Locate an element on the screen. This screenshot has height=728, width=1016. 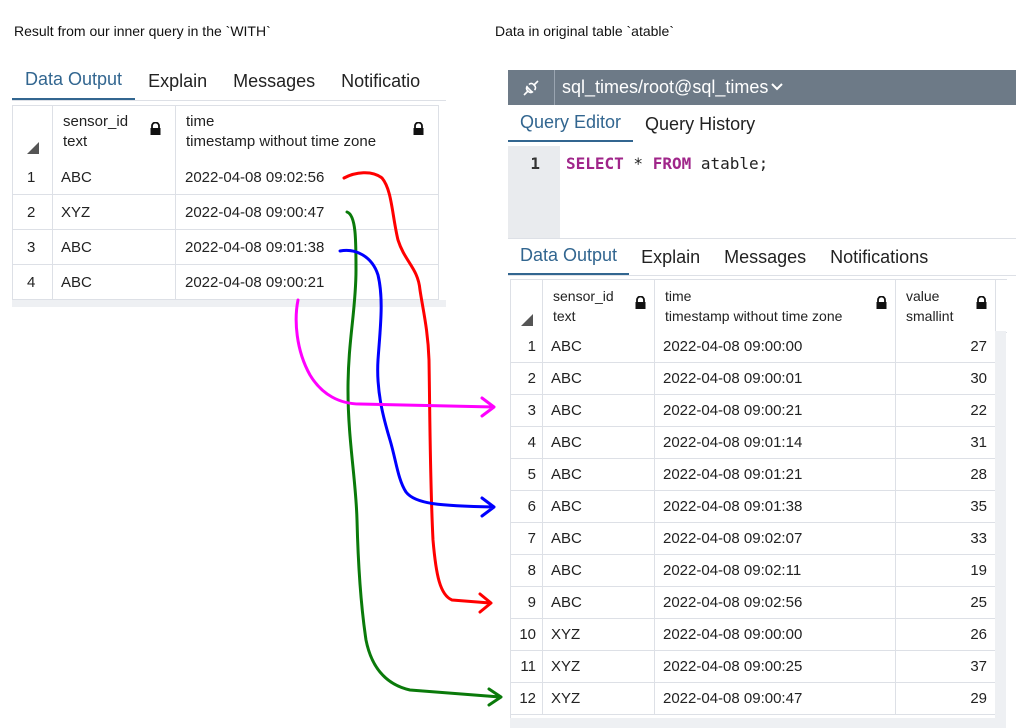
query-text: SELECT * FROM atable; is located at coordinates (667, 163).